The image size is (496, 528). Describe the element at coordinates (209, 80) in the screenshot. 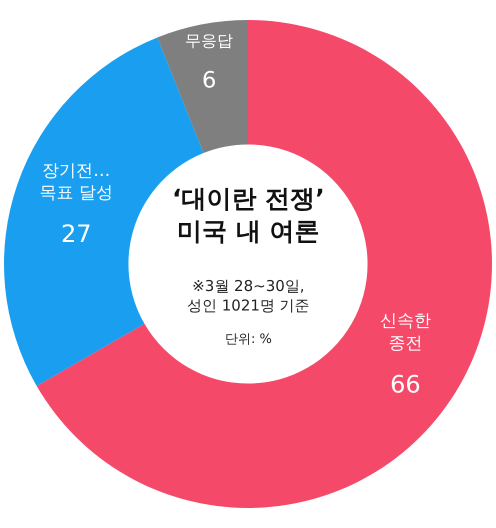

I see `data-label: 6` at that location.